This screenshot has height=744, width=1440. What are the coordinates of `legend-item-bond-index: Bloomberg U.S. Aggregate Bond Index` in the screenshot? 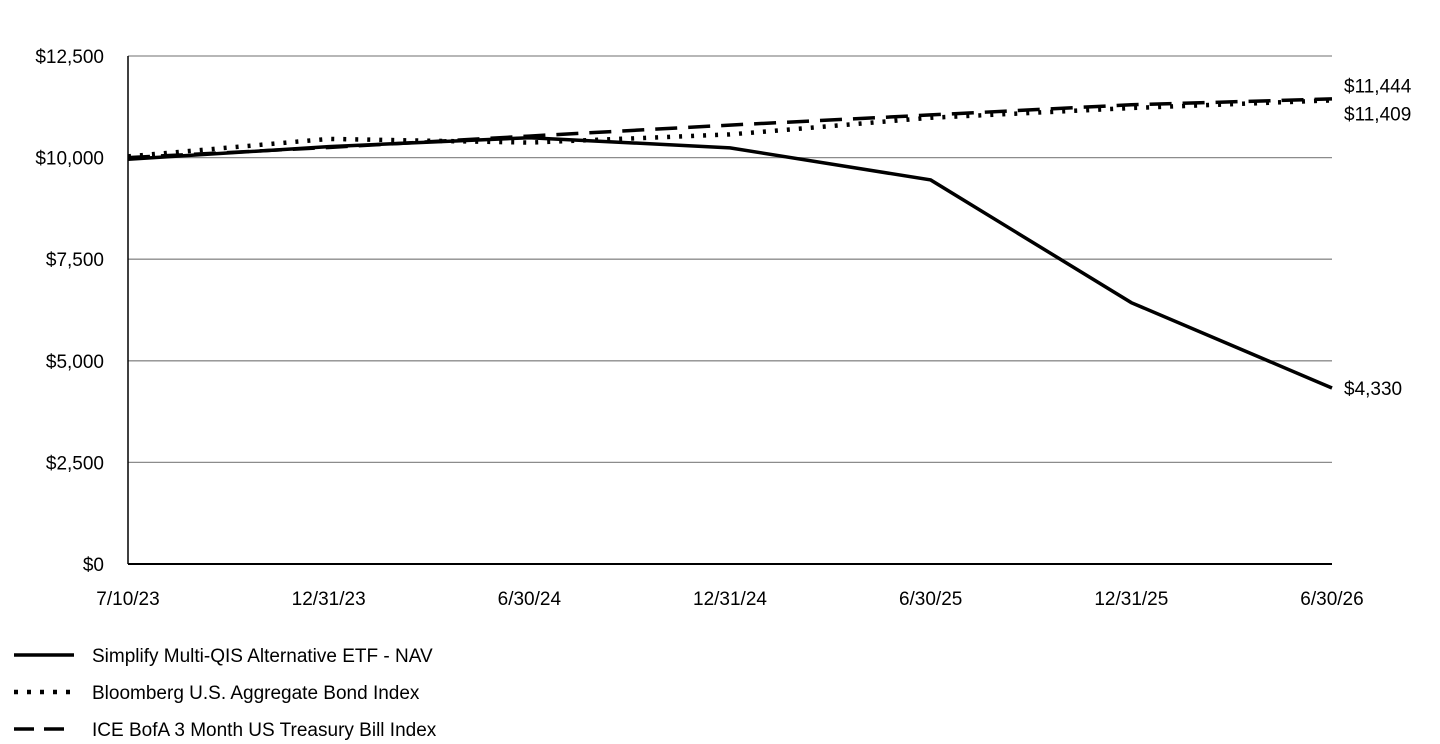 It's located at (217, 693).